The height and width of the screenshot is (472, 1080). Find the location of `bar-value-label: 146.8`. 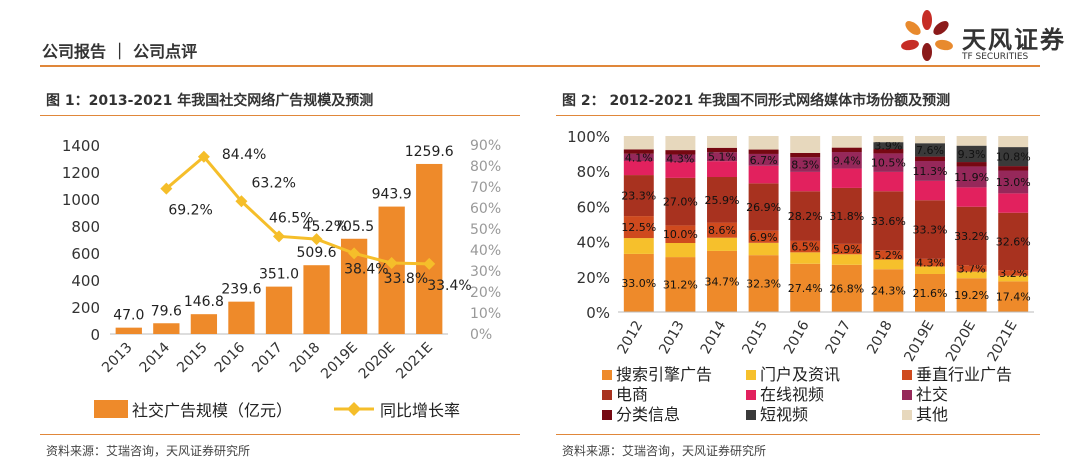

bar-value-label: 146.8 is located at coordinates (204, 302).